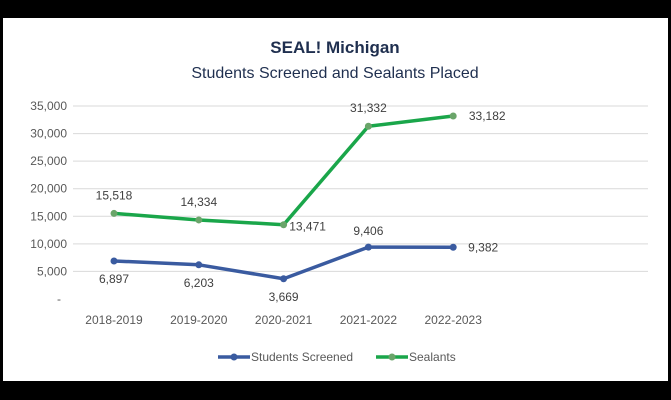 Image resolution: width=671 pixels, height=400 pixels. What do you see at coordinates (284, 297) in the screenshot?
I see `data-label: 3,669` at bounding box center [284, 297].